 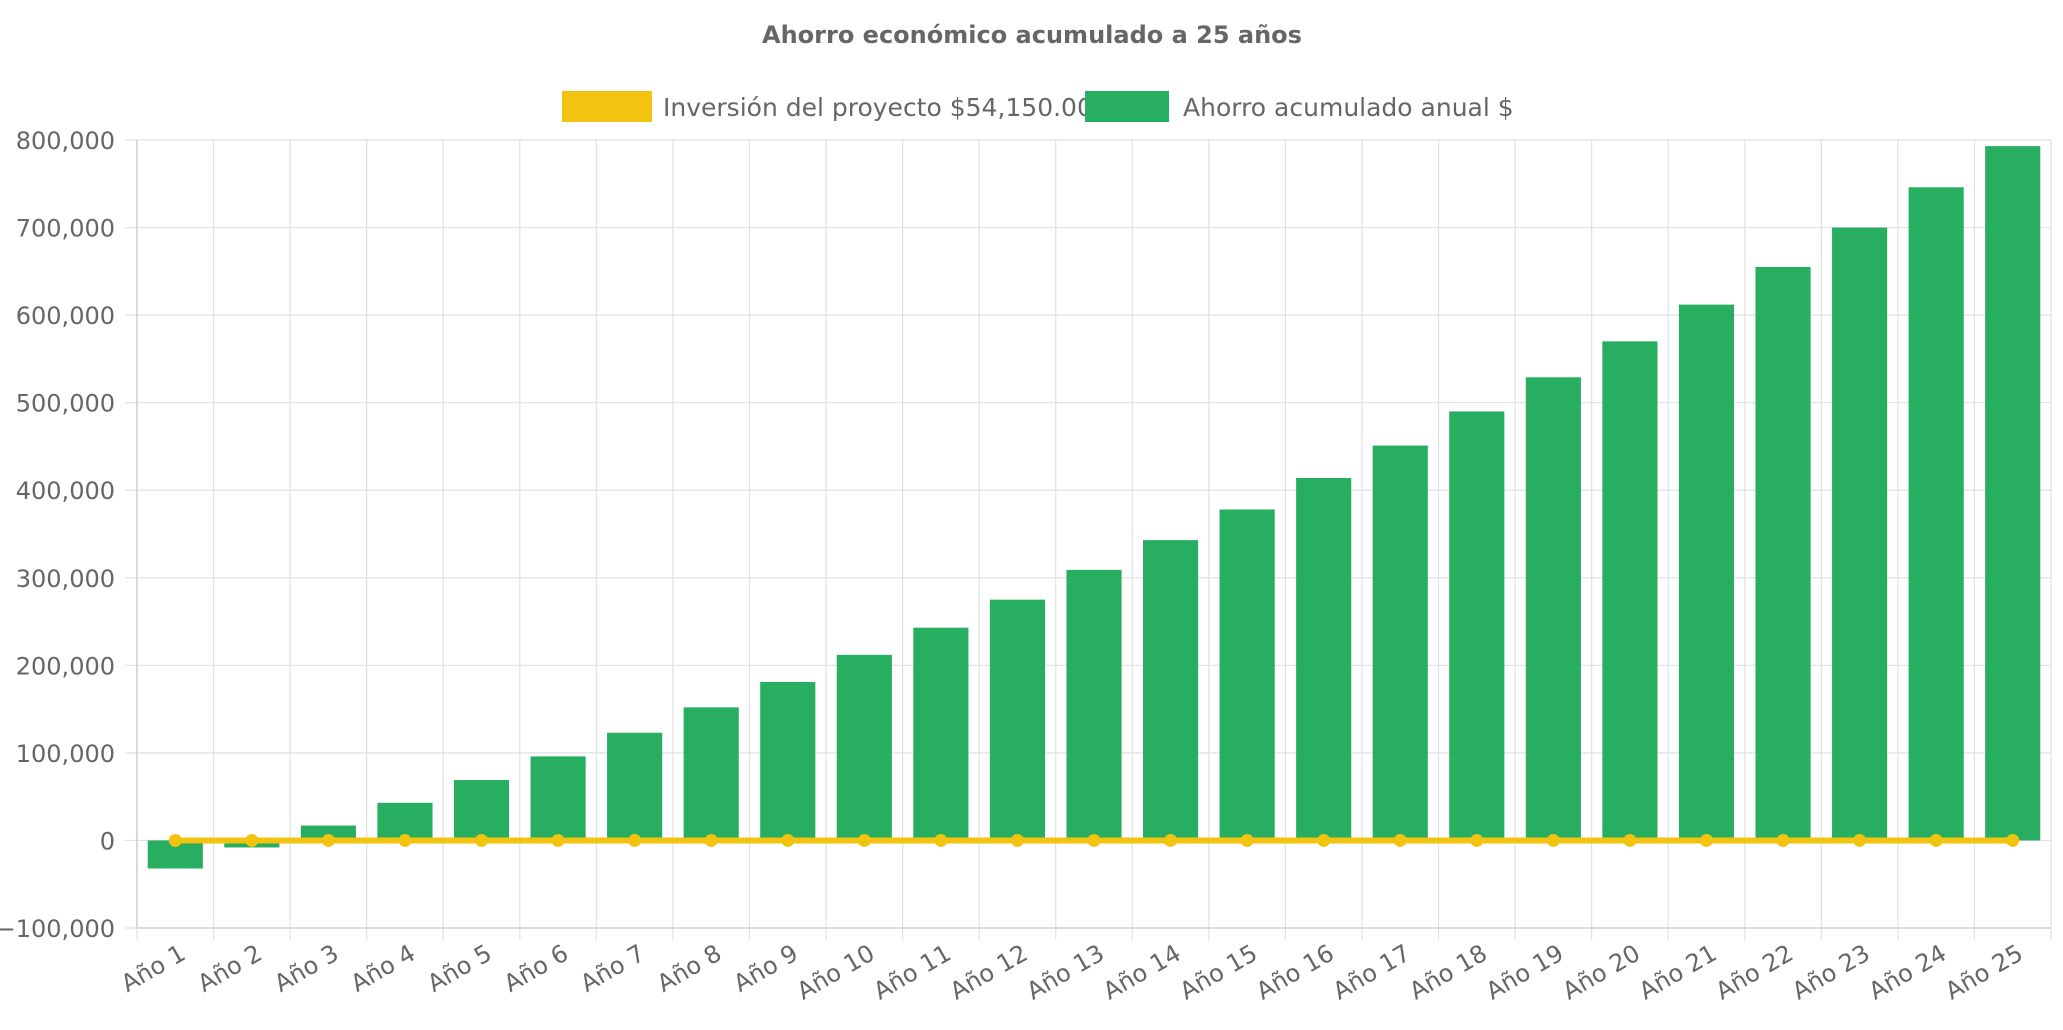 I want to click on y-tick-label: 800,000, so click(x=65, y=141).